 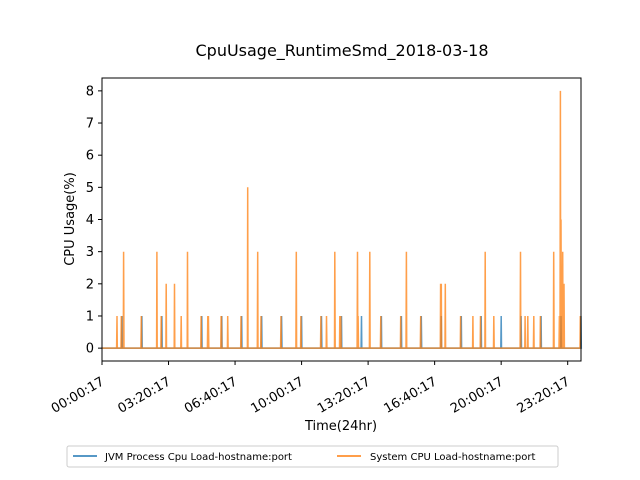 I want to click on x-axis-title: Time(24hr), so click(x=340, y=426).